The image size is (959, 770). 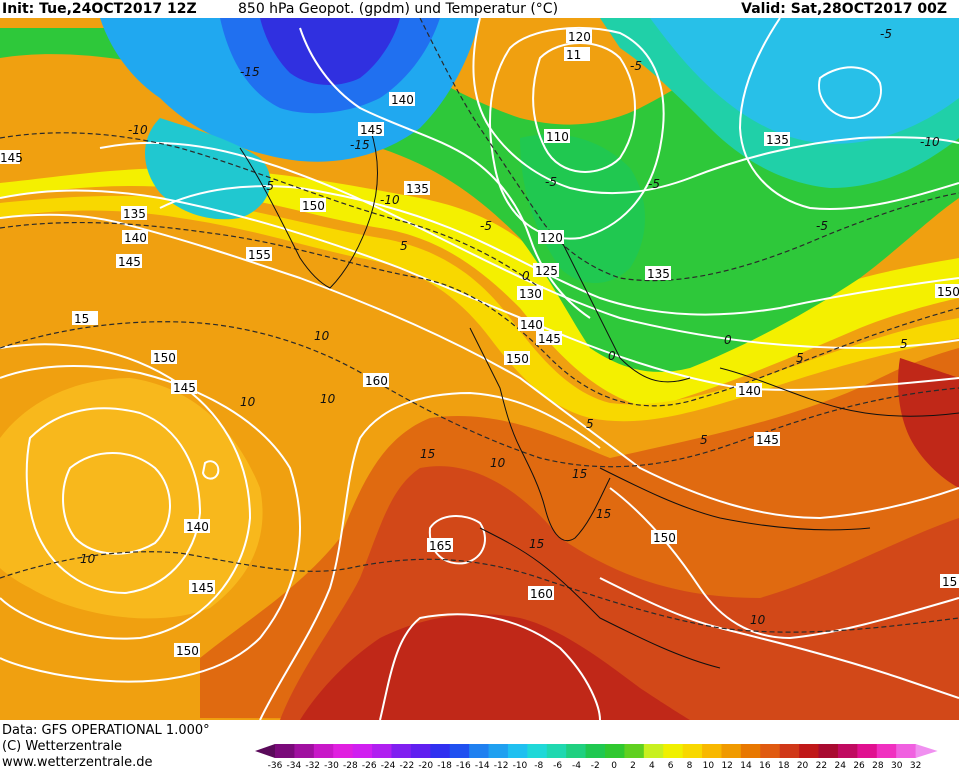 What do you see at coordinates (388, 765) in the screenshot?
I see `colorbar-tick-label: -24` at bounding box center [388, 765].